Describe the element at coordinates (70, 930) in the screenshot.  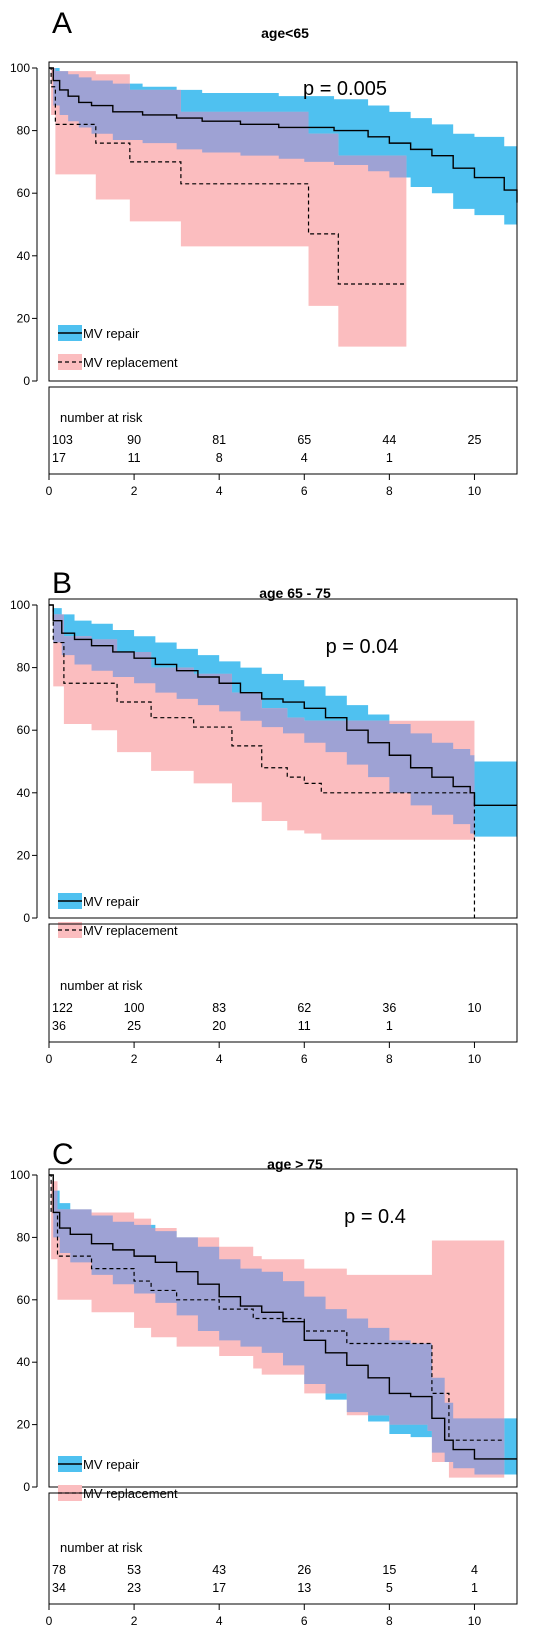
I see `legend-swatch-replacement` at that location.